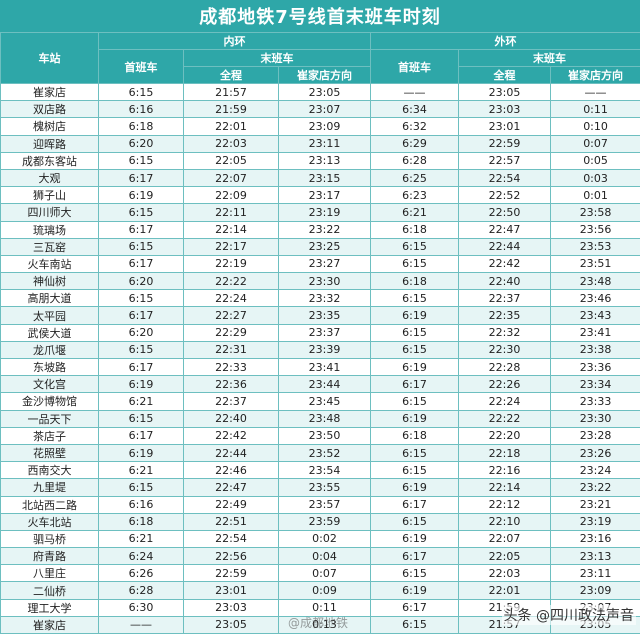 Image resolution: width=640 pixels, height=639 pixels. Describe the element at coordinates (49, 539) in the screenshot. I see `station-cell: 驷马桥` at that location.